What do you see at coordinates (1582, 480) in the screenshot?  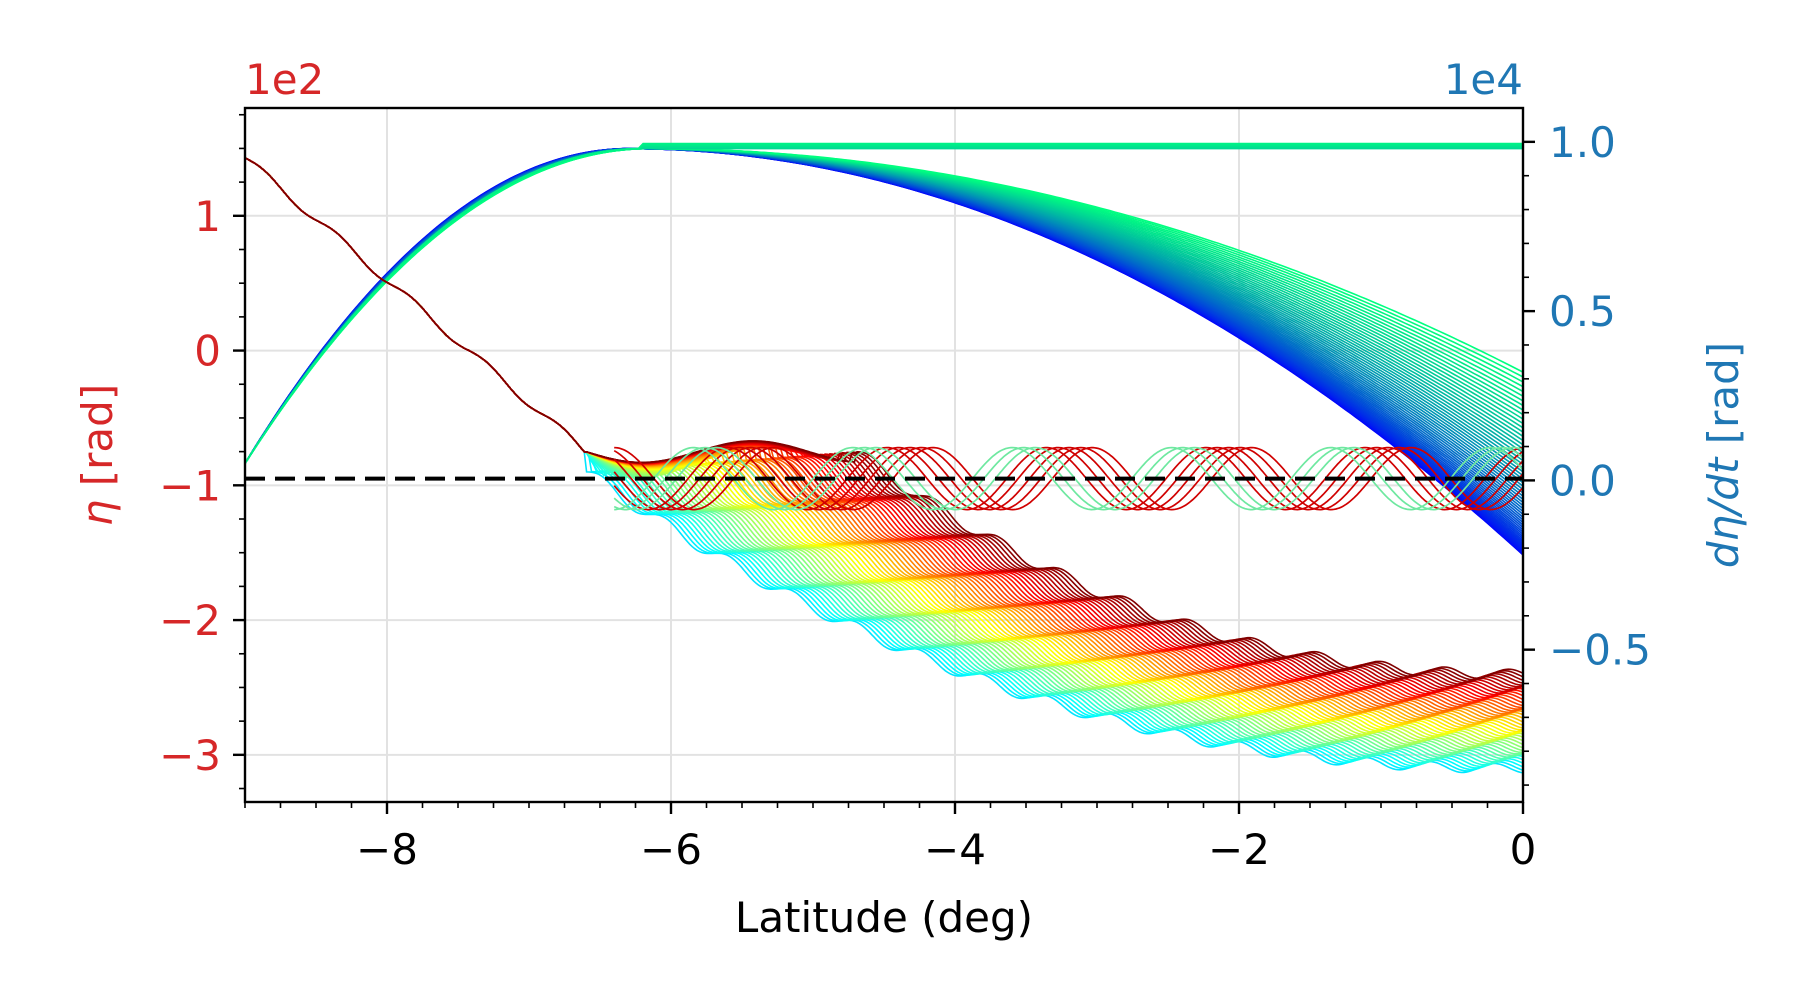 I see `right-tick-label: 0.0` at bounding box center [1582, 480].